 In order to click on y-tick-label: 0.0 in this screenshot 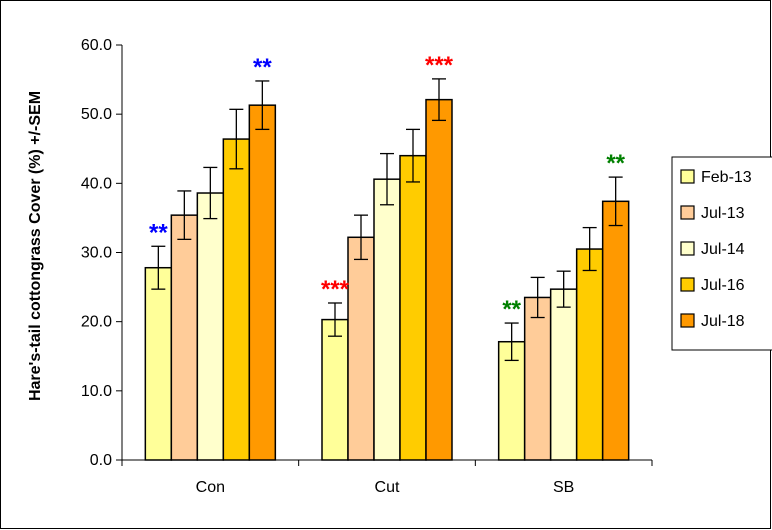, I will do `click(101, 460)`.